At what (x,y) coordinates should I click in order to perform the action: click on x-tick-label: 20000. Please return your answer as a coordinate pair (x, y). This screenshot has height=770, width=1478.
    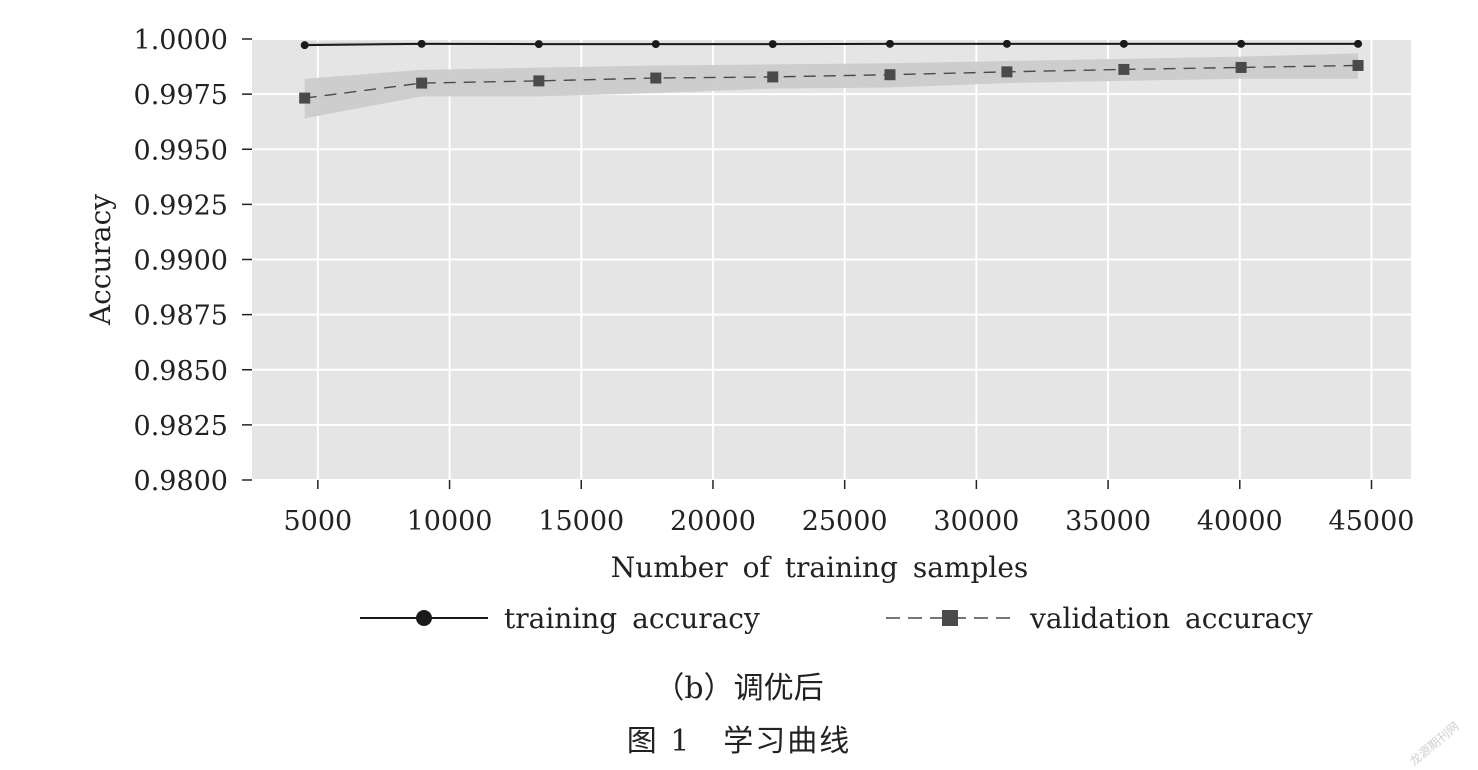
    Looking at the image, I should click on (713, 521).